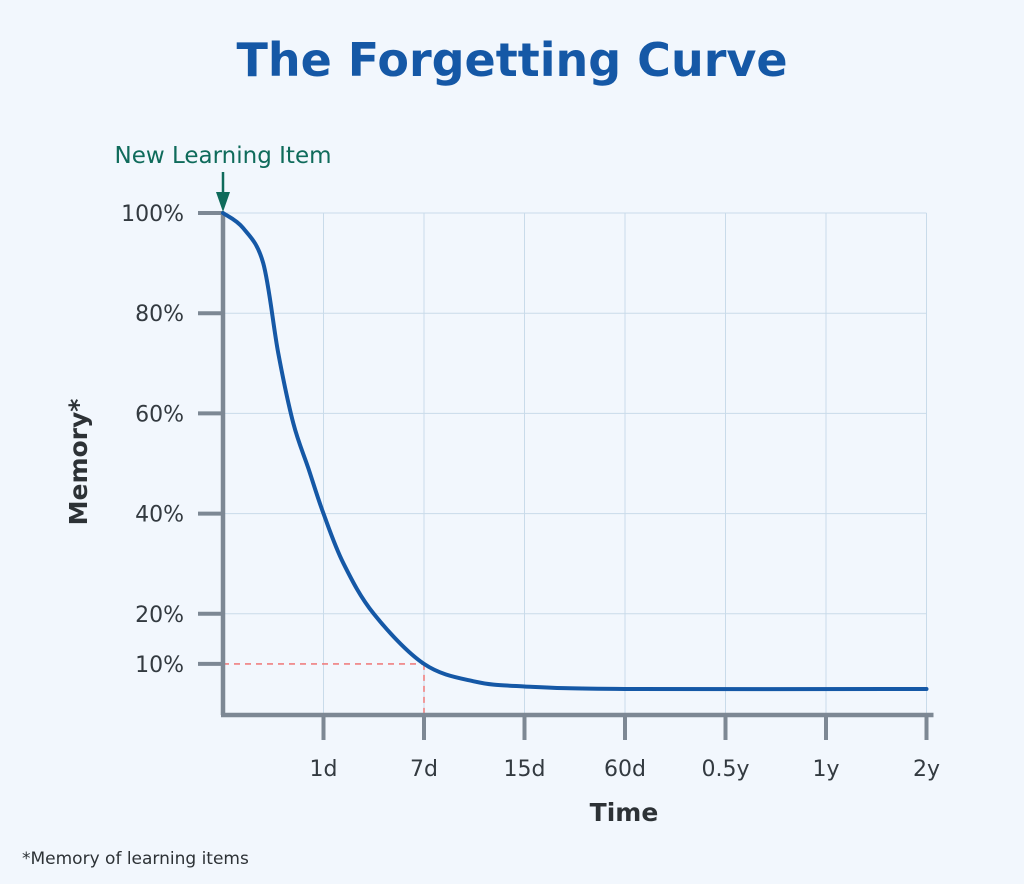 This screenshot has width=1024, height=884. What do you see at coordinates (324, 689) in the screenshot?
I see `highlight-guides` at bounding box center [324, 689].